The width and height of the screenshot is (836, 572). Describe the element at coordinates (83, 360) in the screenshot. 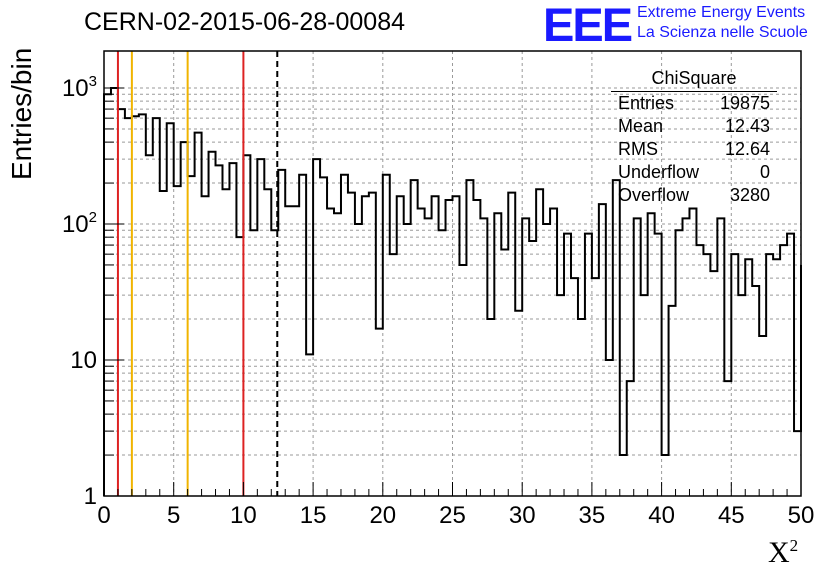

I see `y-tick-label: 10` at that location.